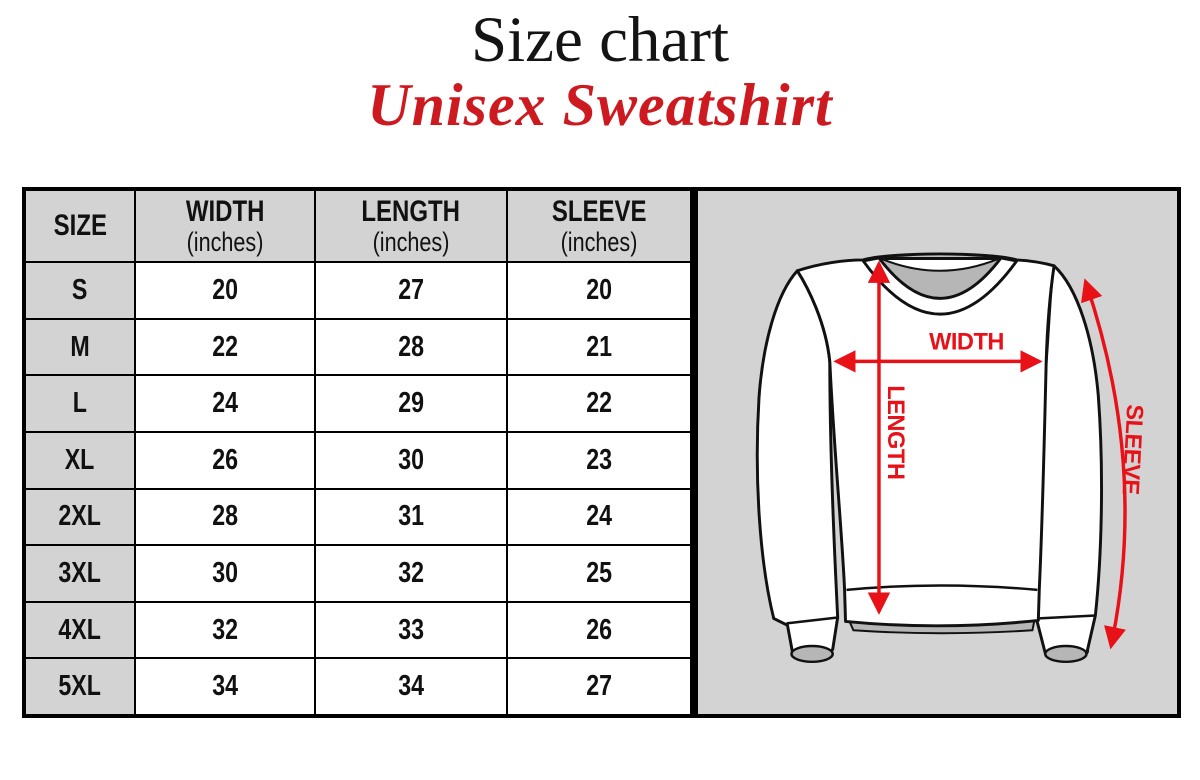 This screenshot has width=1200, height=780. What do you see at coordinates (80, 290) in the screenshot?
I see `table-row-label: S` at bounding box center [80, 290].